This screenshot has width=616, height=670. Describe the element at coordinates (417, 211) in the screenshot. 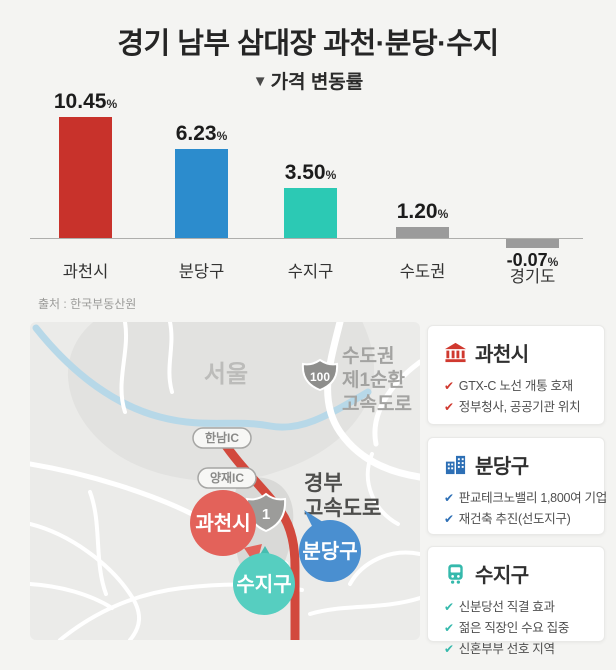

I see `bar-value-number: 1.20` at that location.